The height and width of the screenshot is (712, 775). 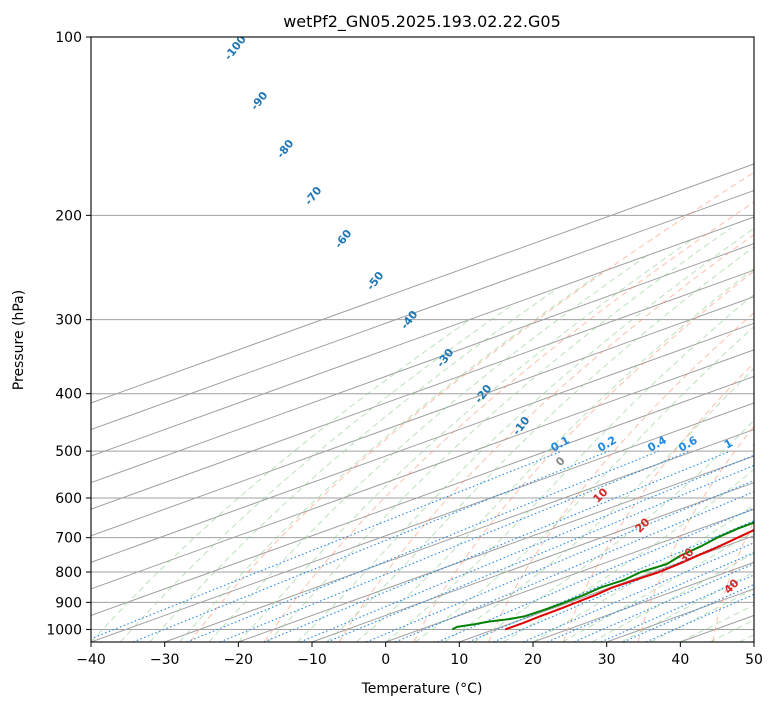 I want to click on x-tick-label: 40, so click(x=680, y=660).